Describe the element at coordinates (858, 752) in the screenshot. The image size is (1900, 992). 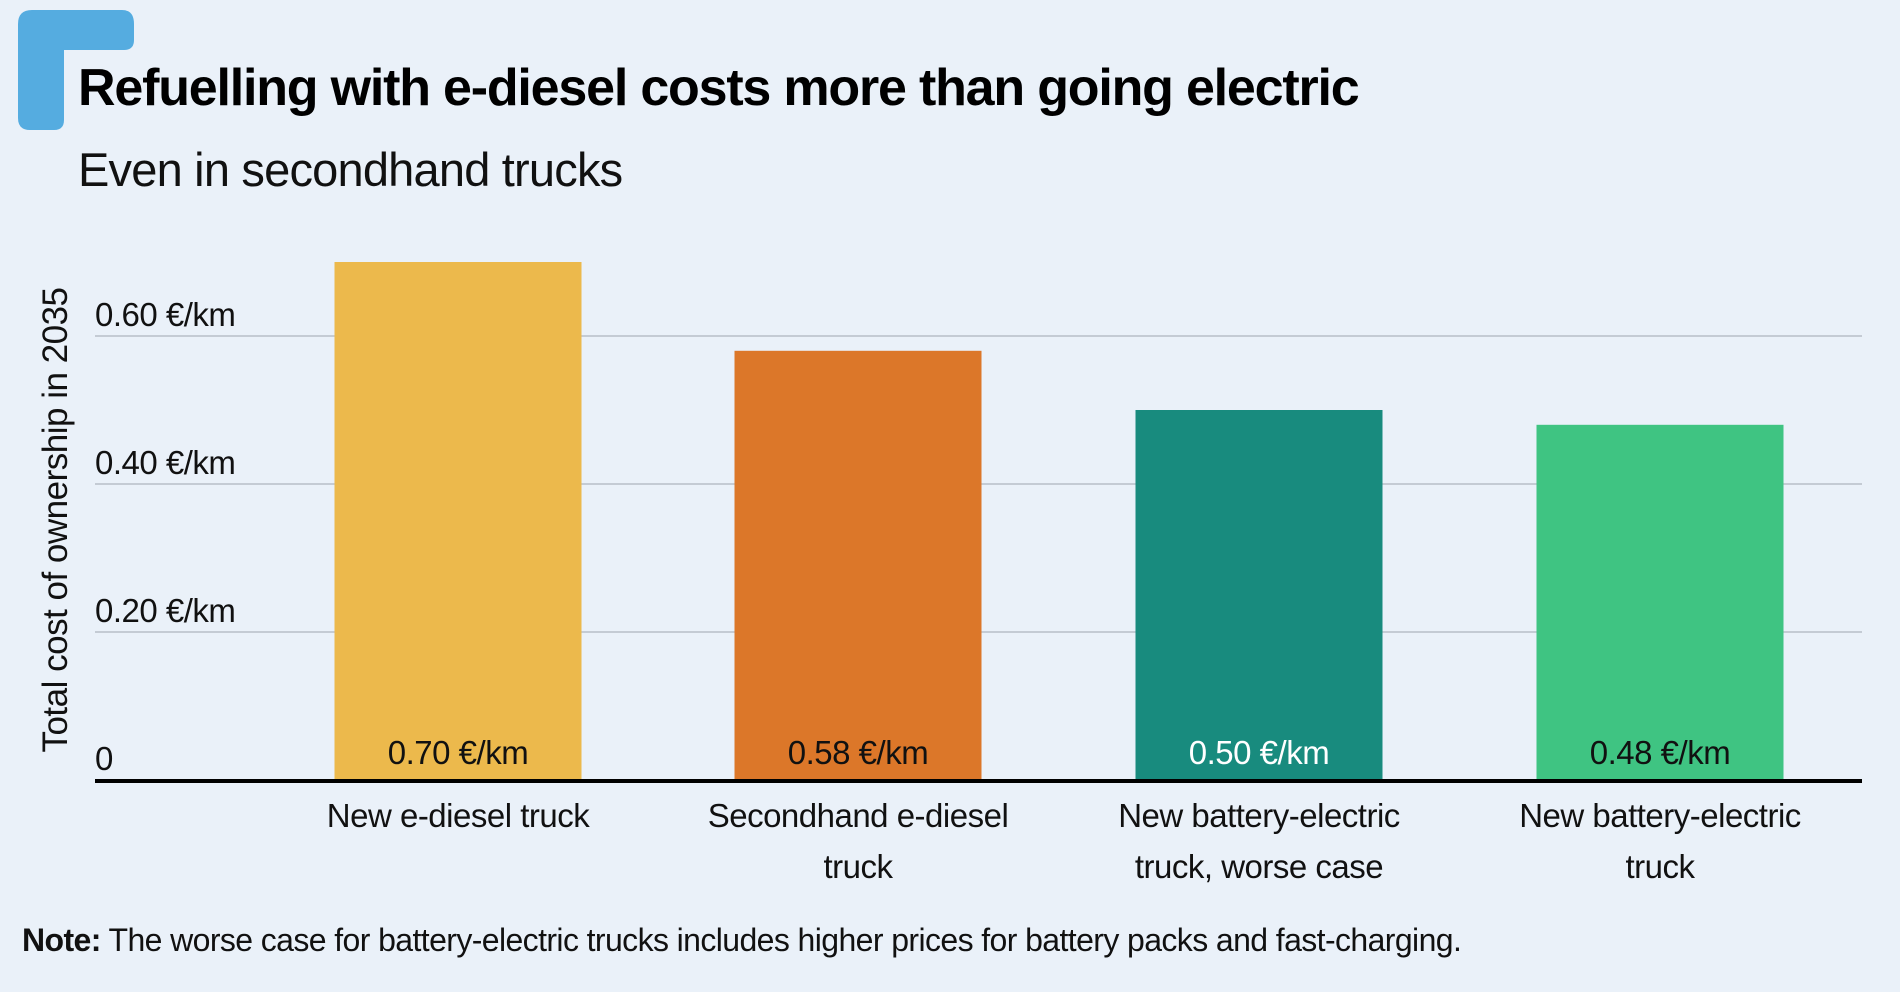
I see `bar-value-label: 0.58 €/km` at that location.